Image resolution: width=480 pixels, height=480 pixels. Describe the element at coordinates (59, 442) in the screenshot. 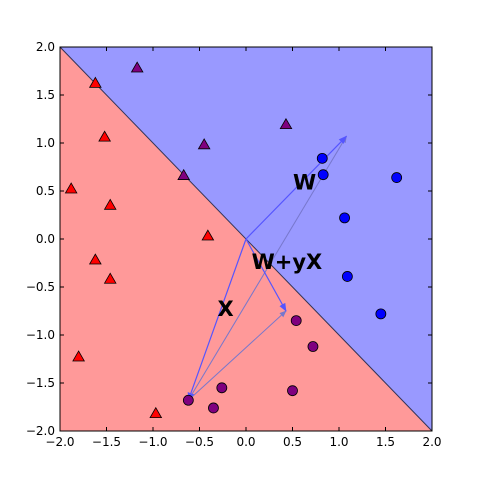

I see `x-tick-label: −2.0` at that location.